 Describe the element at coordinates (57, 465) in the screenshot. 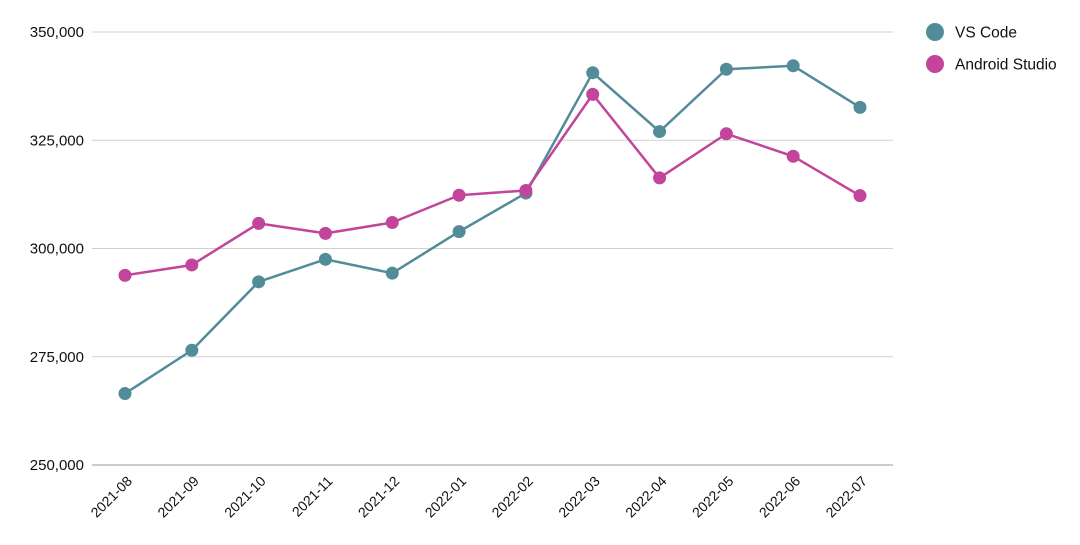

I see `y-tick-label: 250,000` at that location.